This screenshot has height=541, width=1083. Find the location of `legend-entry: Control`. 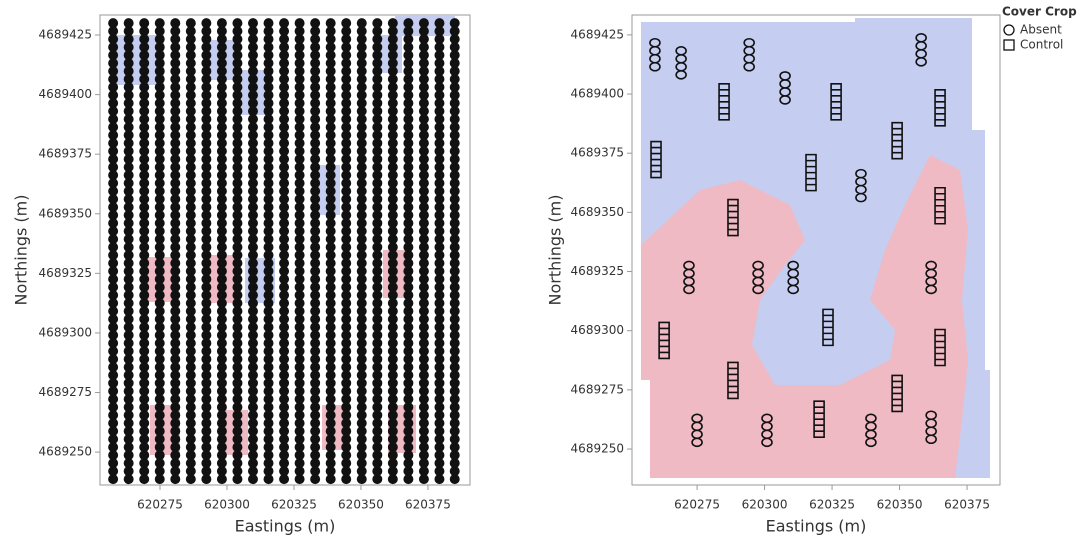

legend-entry: Control is located at coordinates (1033, 45).